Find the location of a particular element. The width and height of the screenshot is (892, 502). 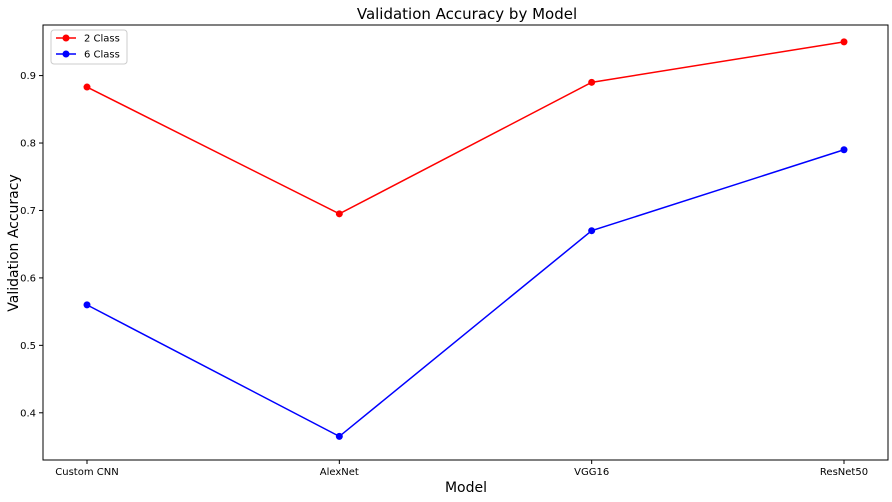

x-tick-label: ResNet50 is located at coordinates (844, 472).